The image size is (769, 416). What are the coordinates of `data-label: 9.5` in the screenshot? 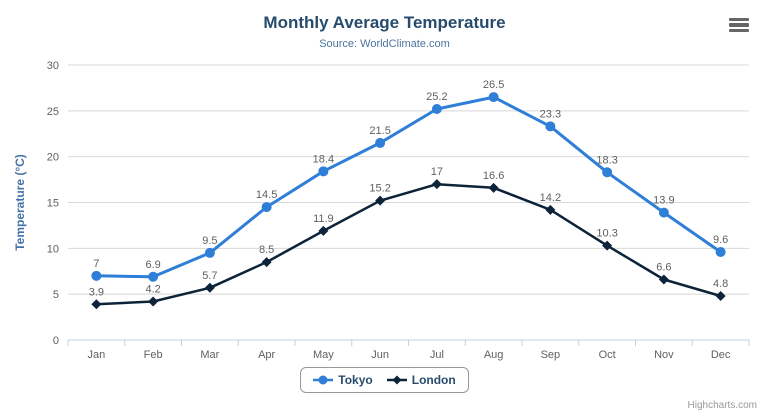 It's located at (209, 241).